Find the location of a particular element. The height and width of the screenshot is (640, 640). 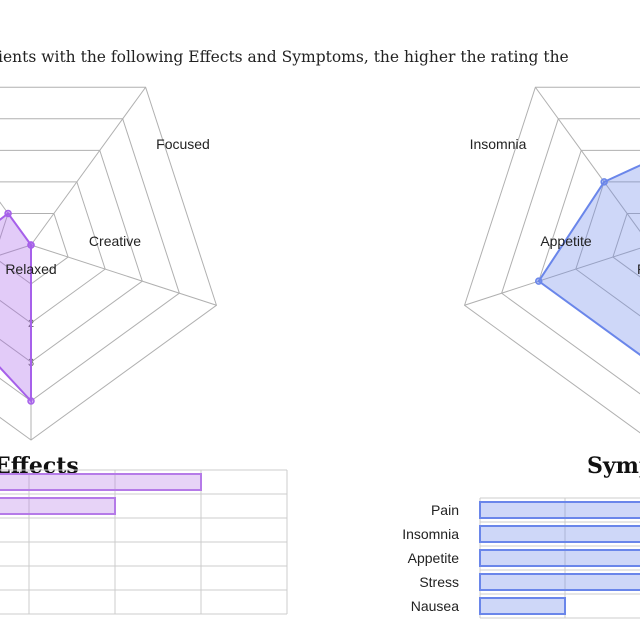

radar-label: Creative is located at coordinates (115, 241).